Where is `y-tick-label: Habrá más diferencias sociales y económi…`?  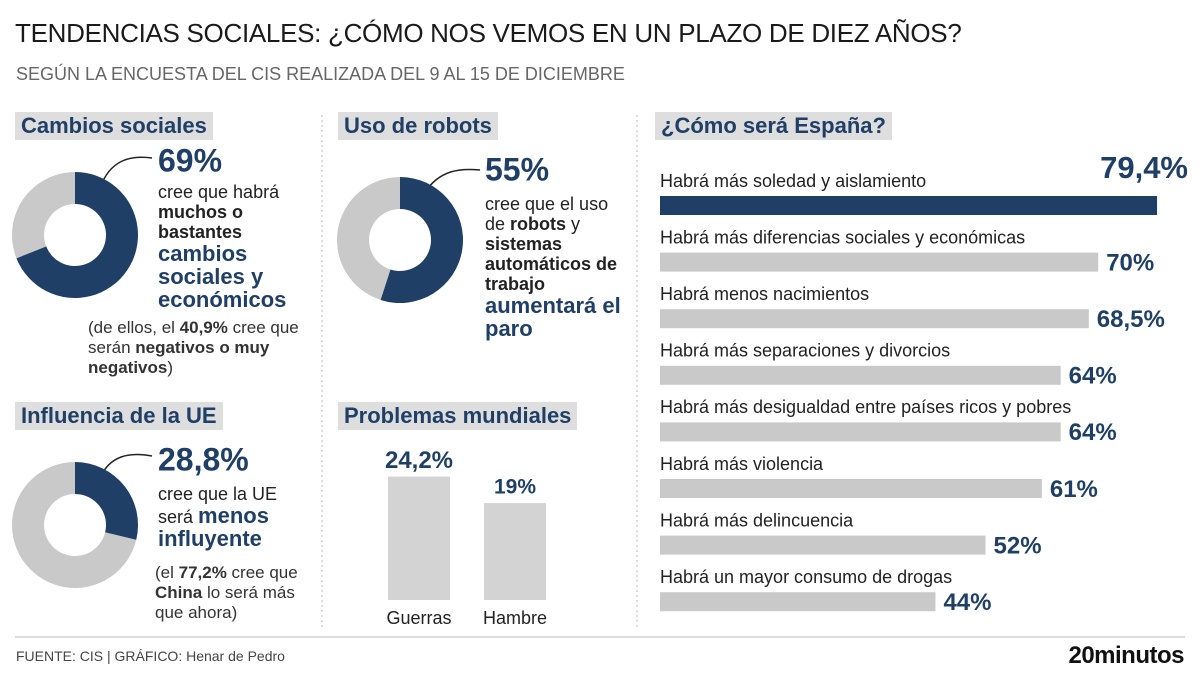
y-tick-label: Habrá más diferencias sociales y económi… is located at coordinates (842, 237).